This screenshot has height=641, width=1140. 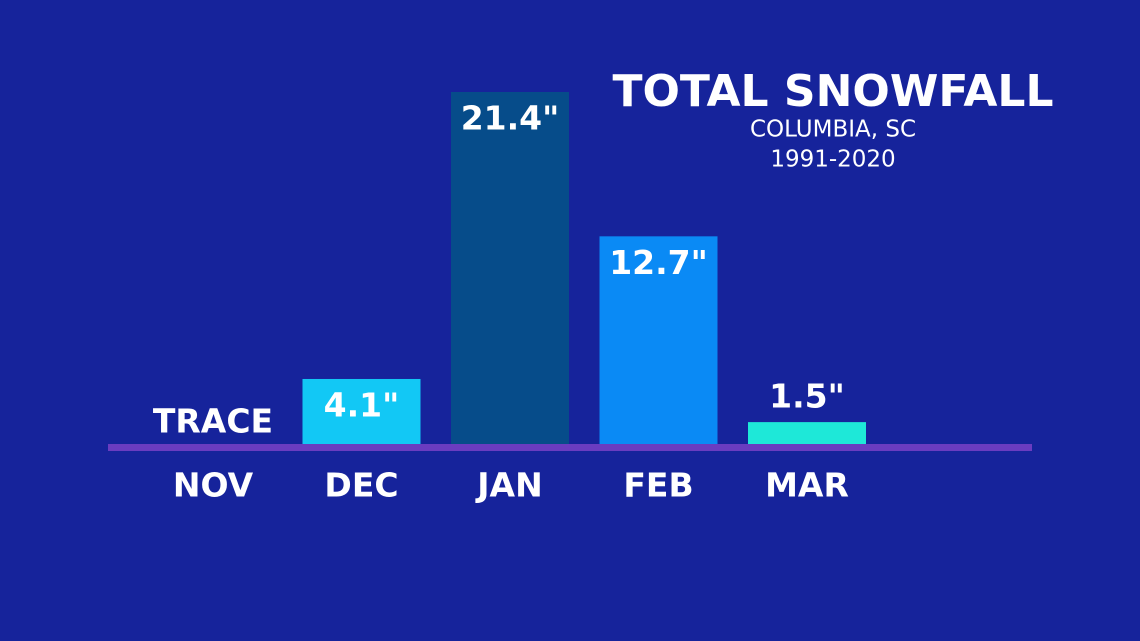 What do you see at coordinates (658, 262) in the screenshot?
I see `value-label: 12.7"` at bounding box center [658, 262].